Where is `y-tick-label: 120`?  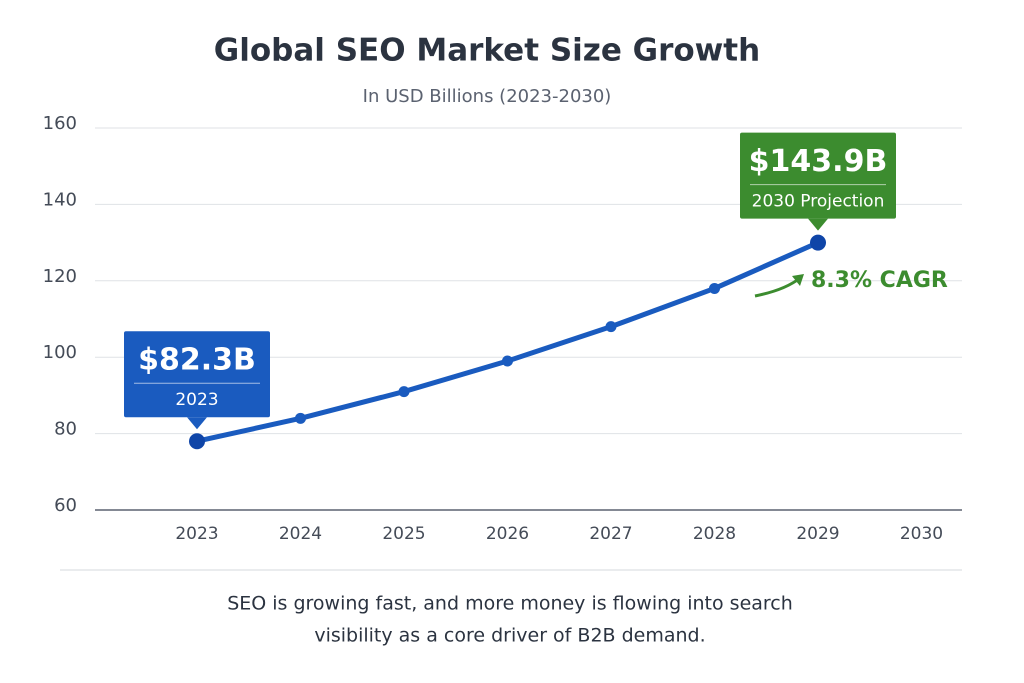
y-tick-label: 120 is located at coordinates (60, 276).